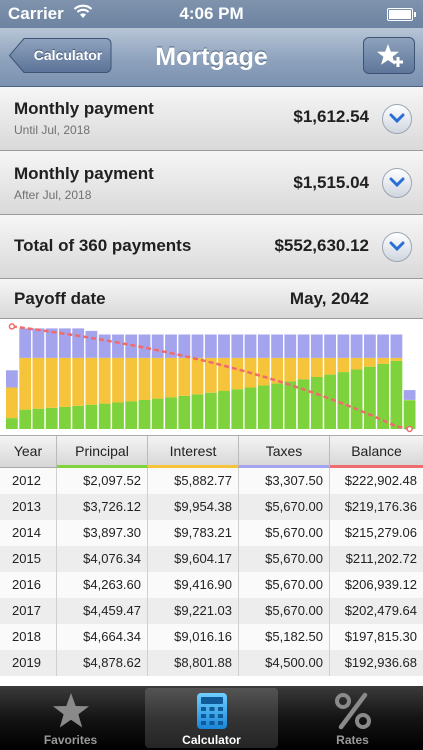 Image resolution: width=423 pixels, height=750 pixels. Describe the element at coordinates (193, 637) in the screenshot. I see `cell-interest: $9,016.16` at that location.